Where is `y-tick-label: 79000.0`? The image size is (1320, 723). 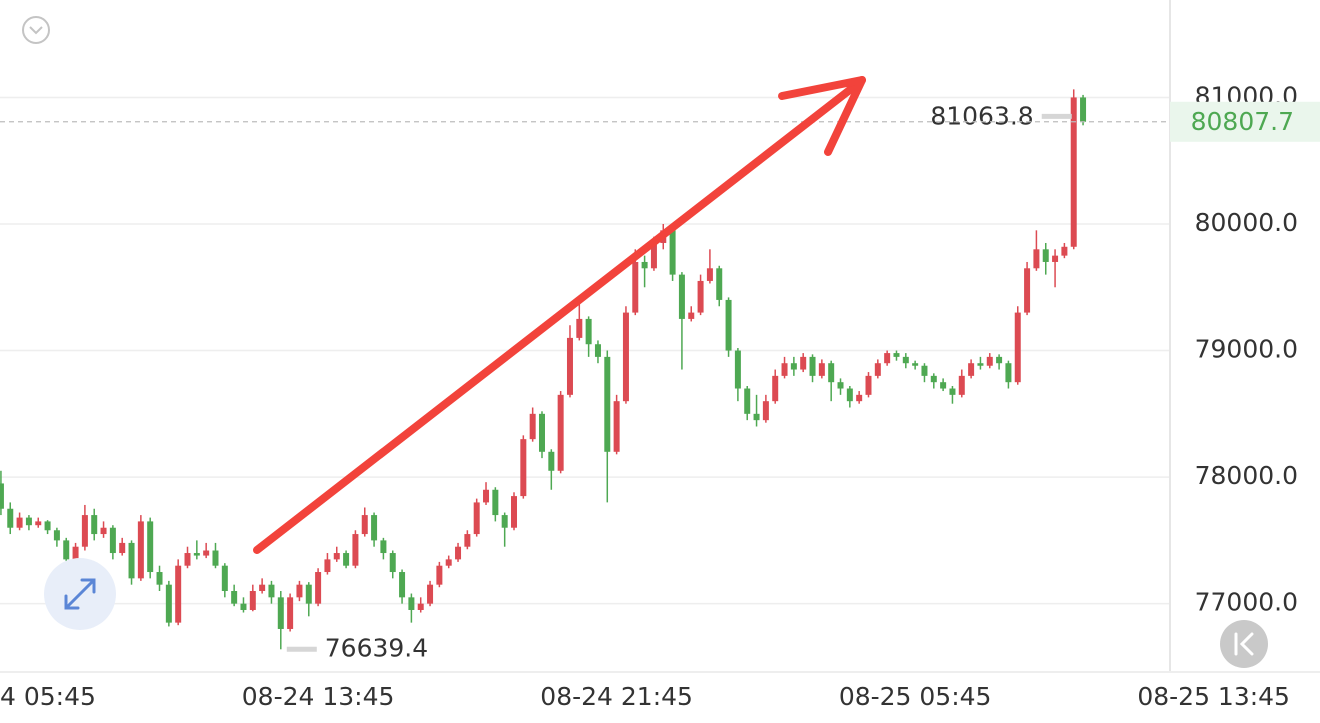 y-tick-label: 79000.0 is located at coordinates (1246, 349).